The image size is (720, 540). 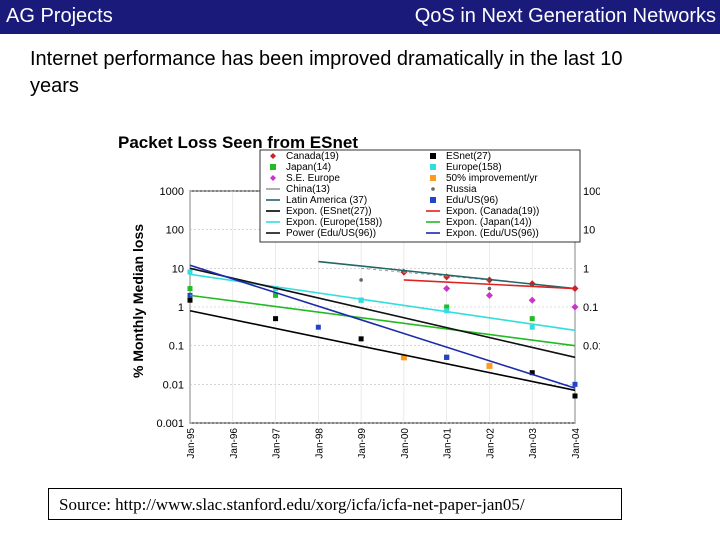 I want to click on y-tick-label-left: 0.001, so click(x=170, y=424).